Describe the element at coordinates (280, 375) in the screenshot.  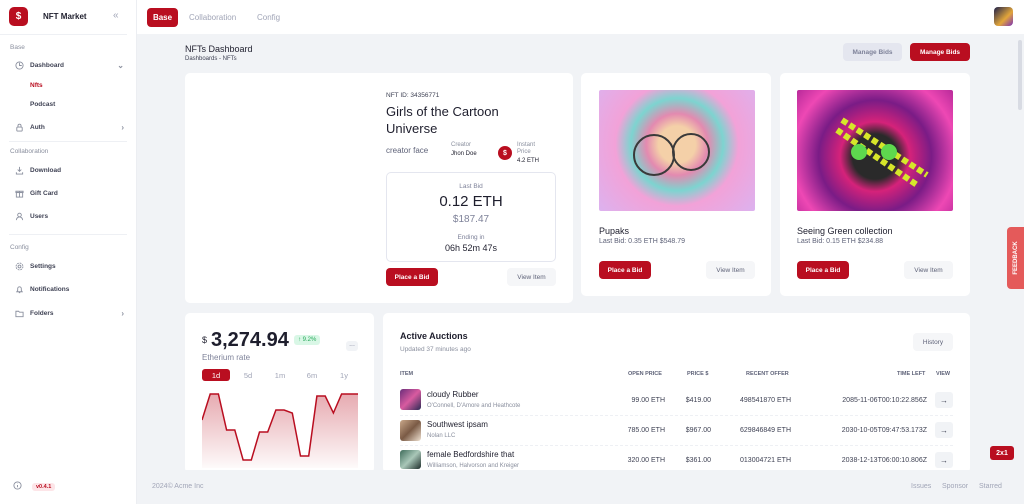
I see `range-tab-1m: 1m` at that location.